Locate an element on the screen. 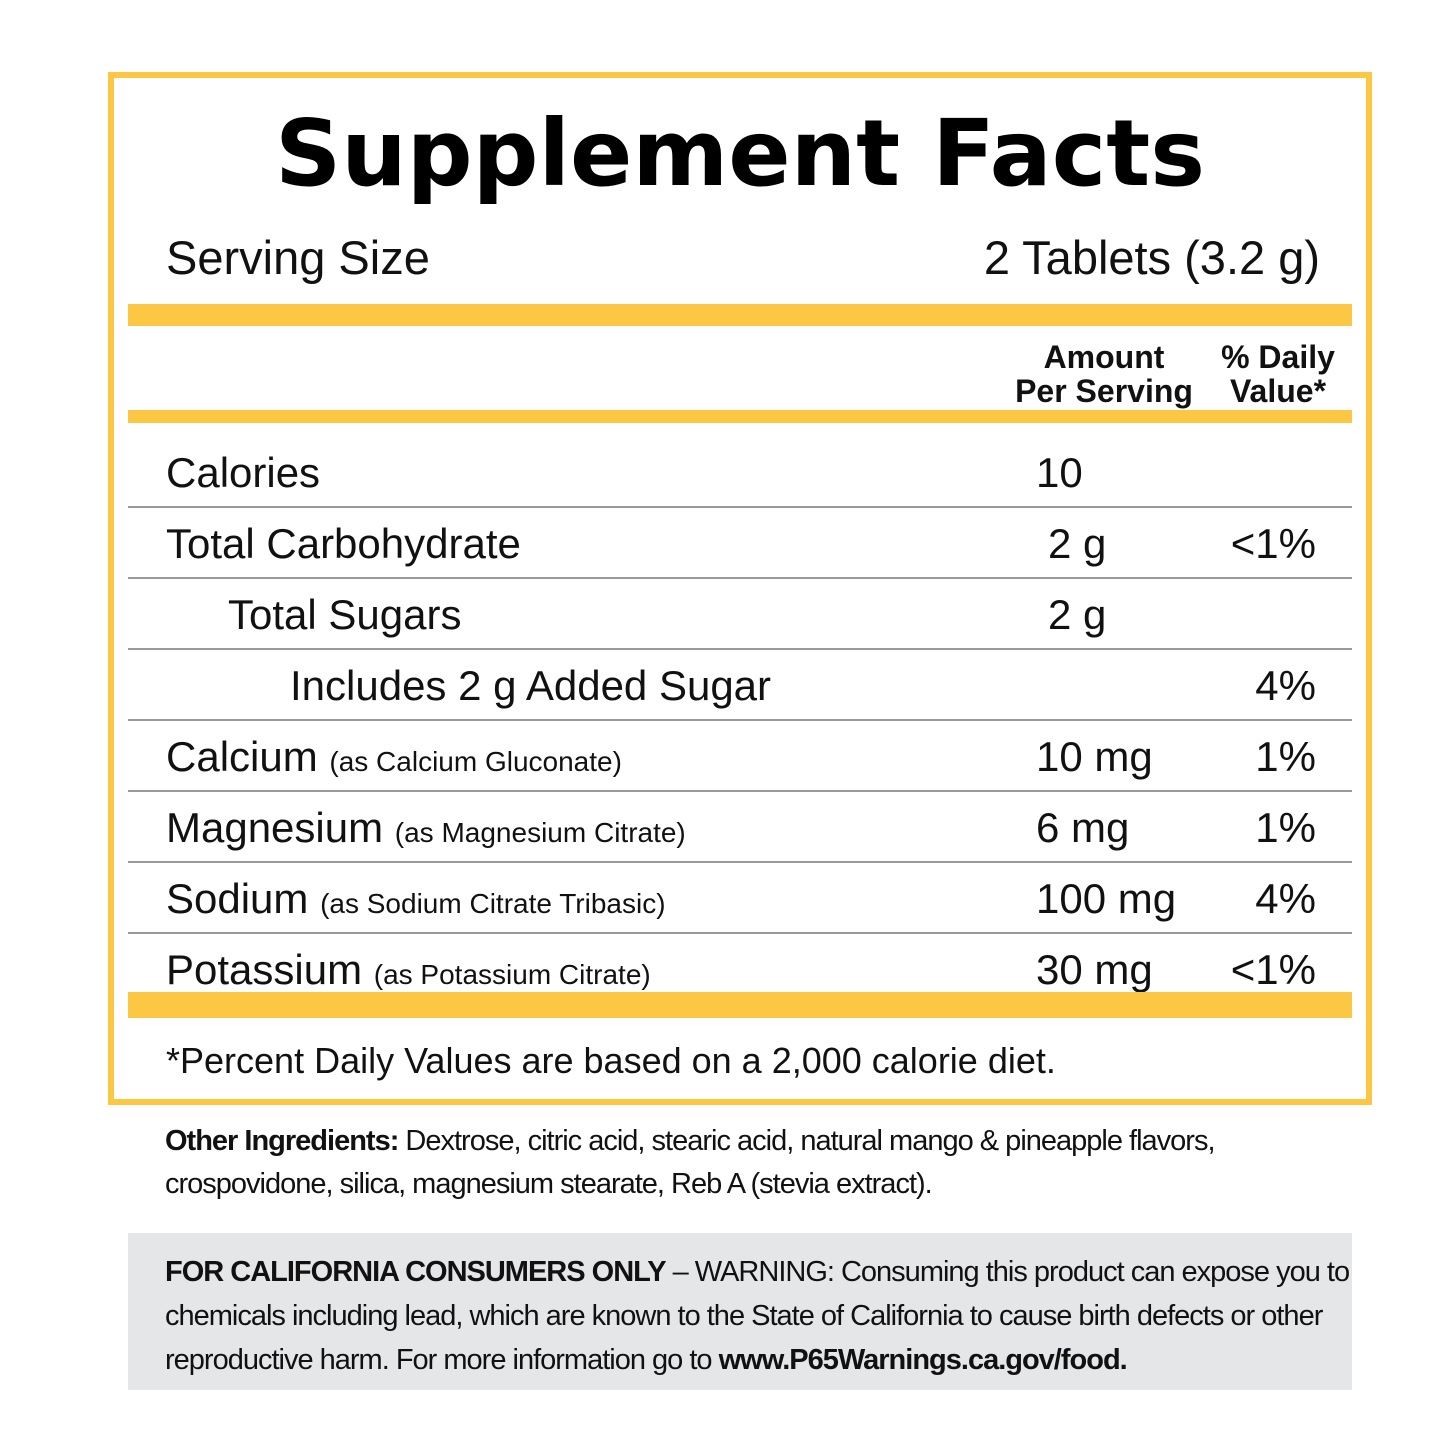  nutrient-label: Potassium is located at coordinates (264, 969).